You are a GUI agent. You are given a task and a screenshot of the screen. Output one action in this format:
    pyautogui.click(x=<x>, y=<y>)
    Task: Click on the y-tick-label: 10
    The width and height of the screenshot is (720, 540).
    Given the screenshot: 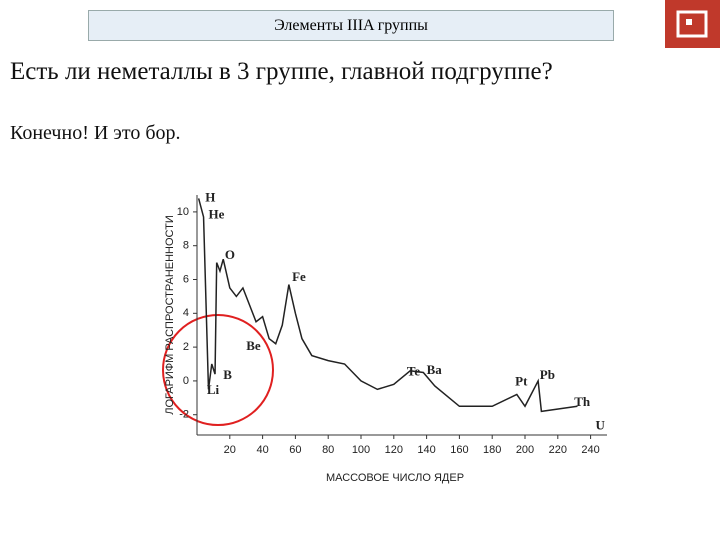 What is the action you would take?
    pyautogui.click(x=183, y=212)
    